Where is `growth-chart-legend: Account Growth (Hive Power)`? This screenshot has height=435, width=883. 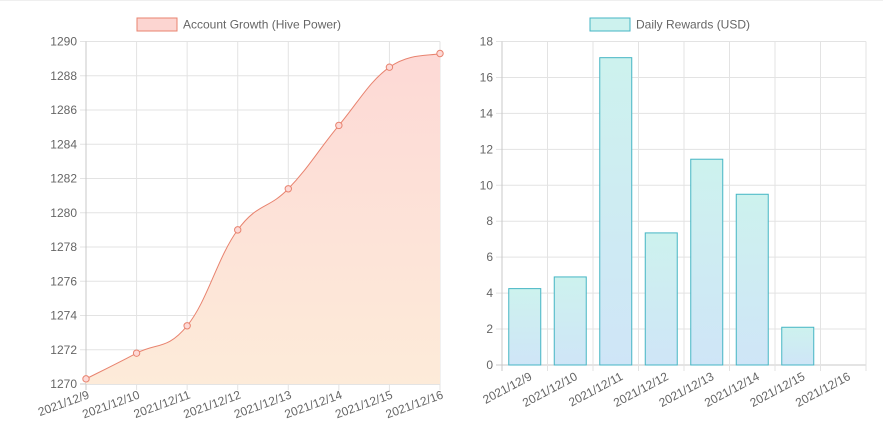
growth-chart-legend: Account Growth (Hive Power) is located at coordinates (238, 24).